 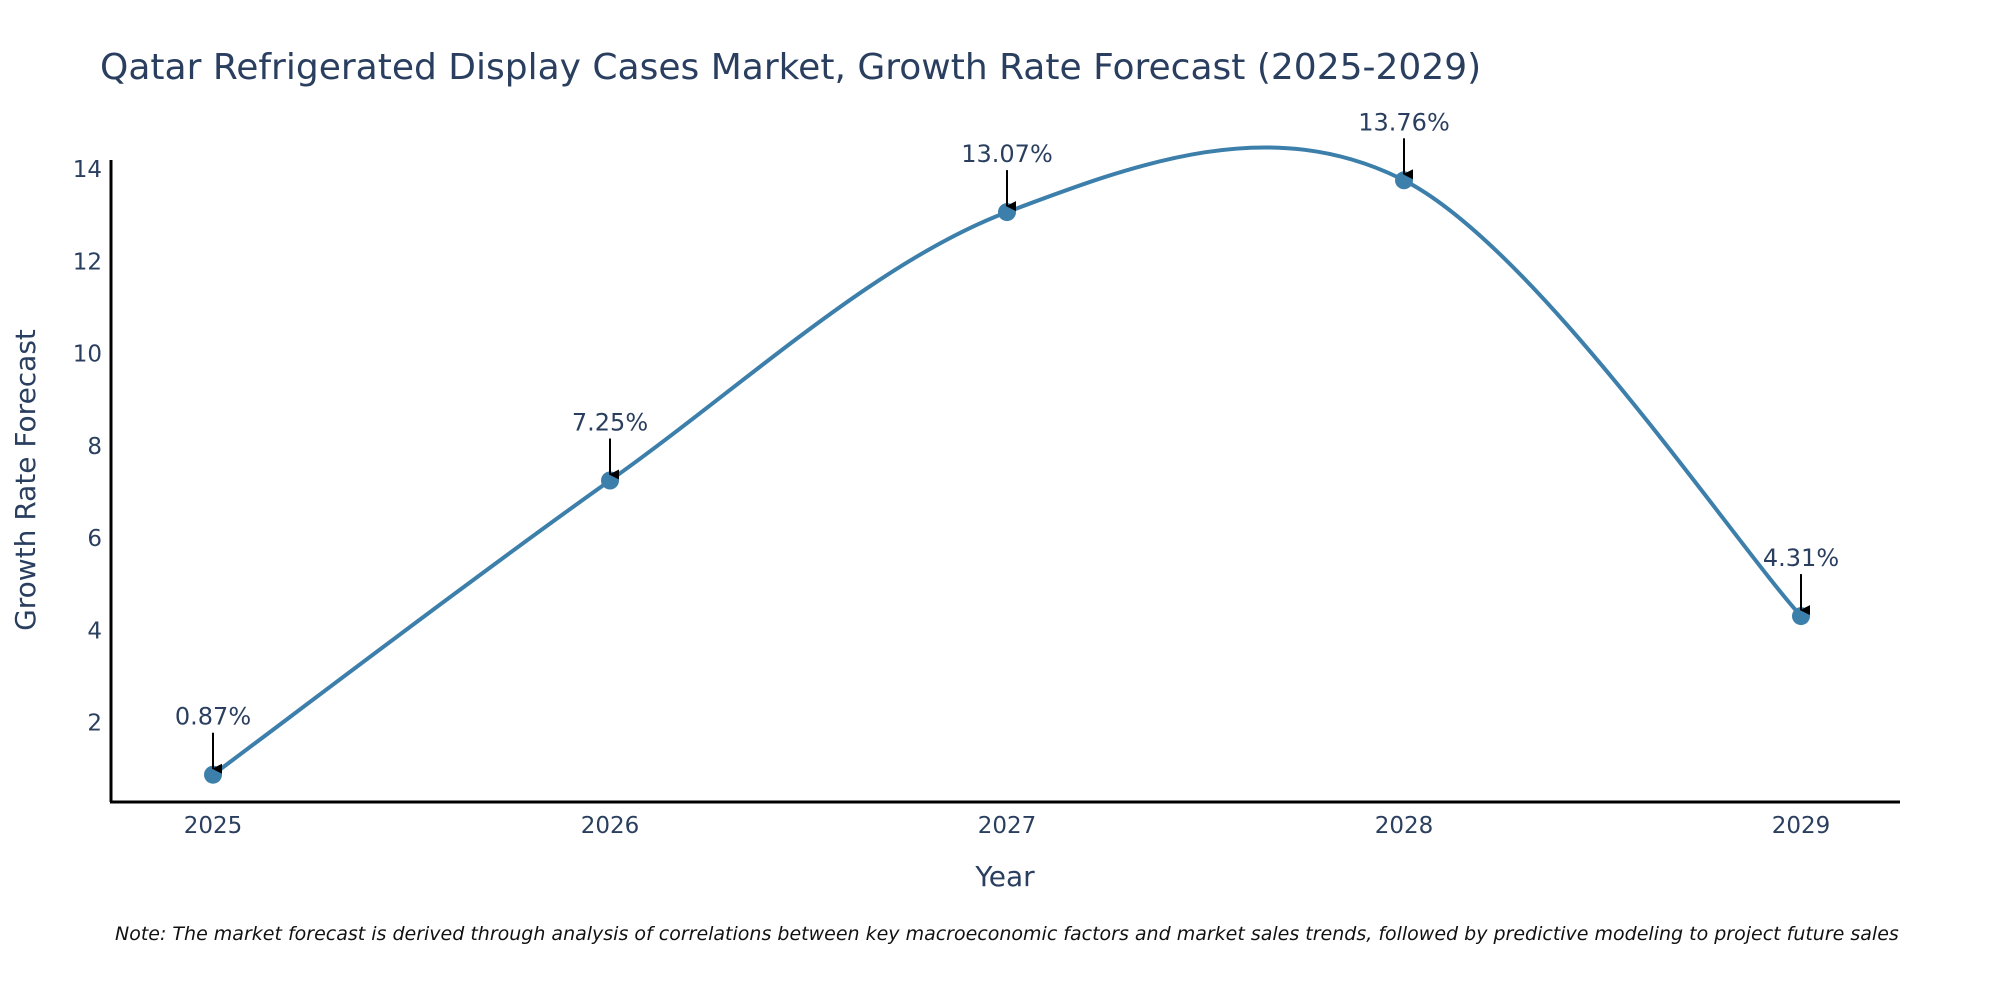 What do you see at coordinates (94, 447) in the screenshot?
I see `y-tick-label-8: 8` at bounding box center [94, 447].